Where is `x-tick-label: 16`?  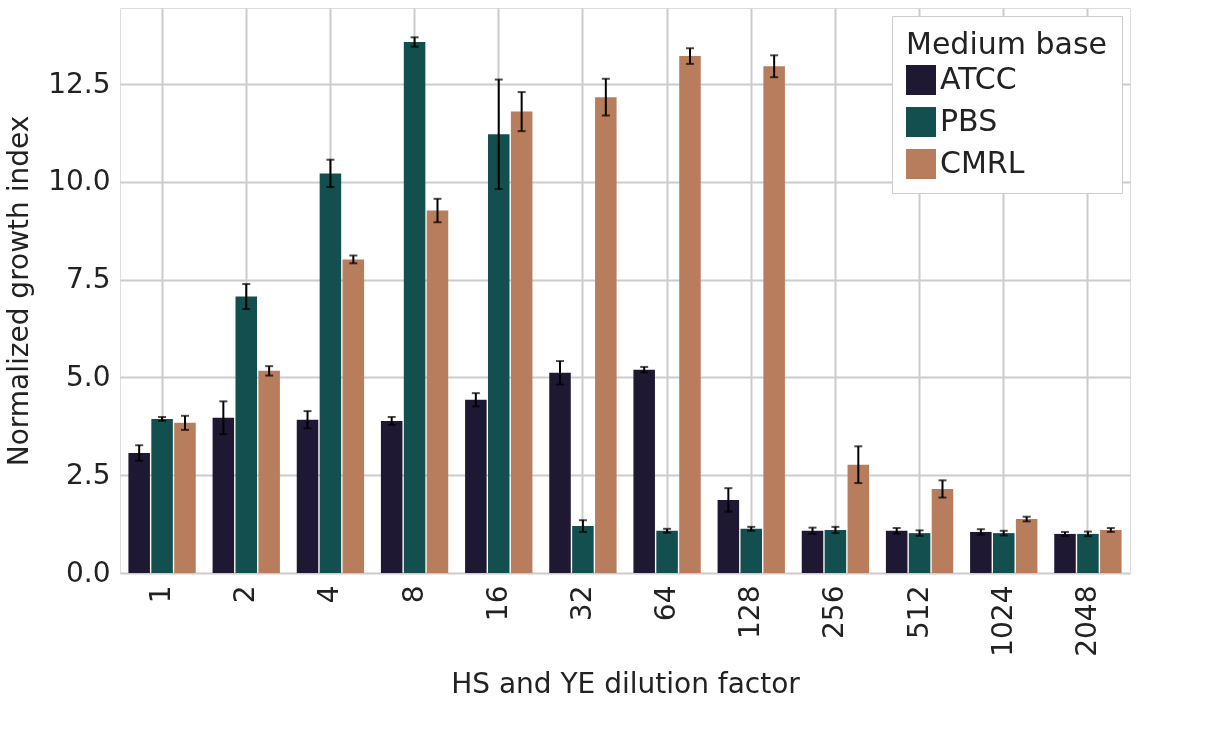
x-tick-label: 16 is located at coordinates (497, 603).